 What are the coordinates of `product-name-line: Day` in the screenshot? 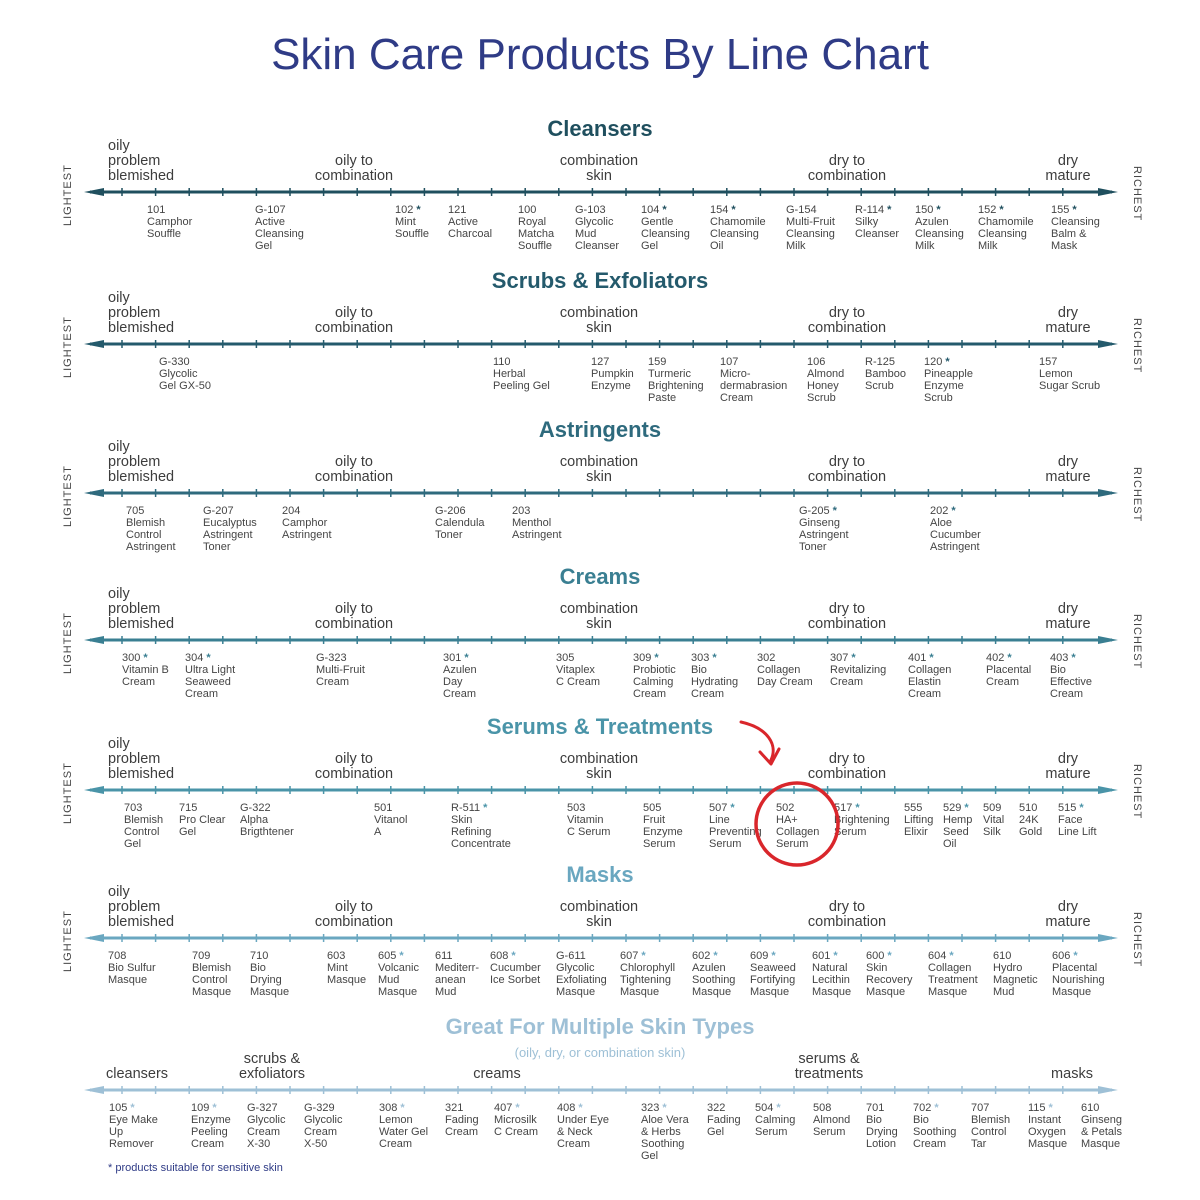 It's located at (453, 682).